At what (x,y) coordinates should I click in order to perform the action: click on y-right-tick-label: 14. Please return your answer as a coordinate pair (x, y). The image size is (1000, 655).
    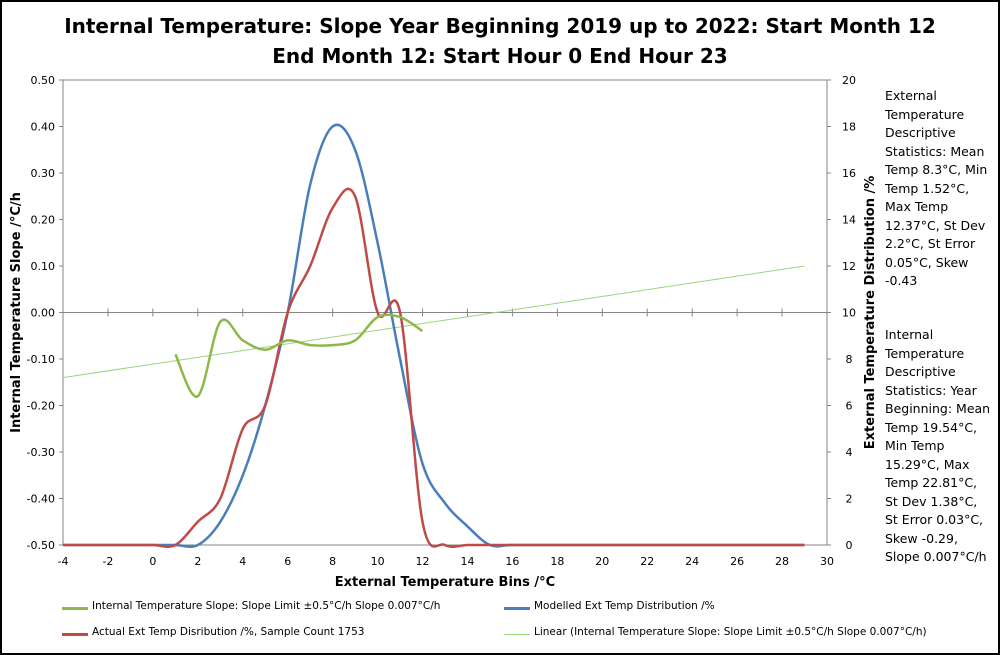
    Looking at the image, I should click on (849, 220).